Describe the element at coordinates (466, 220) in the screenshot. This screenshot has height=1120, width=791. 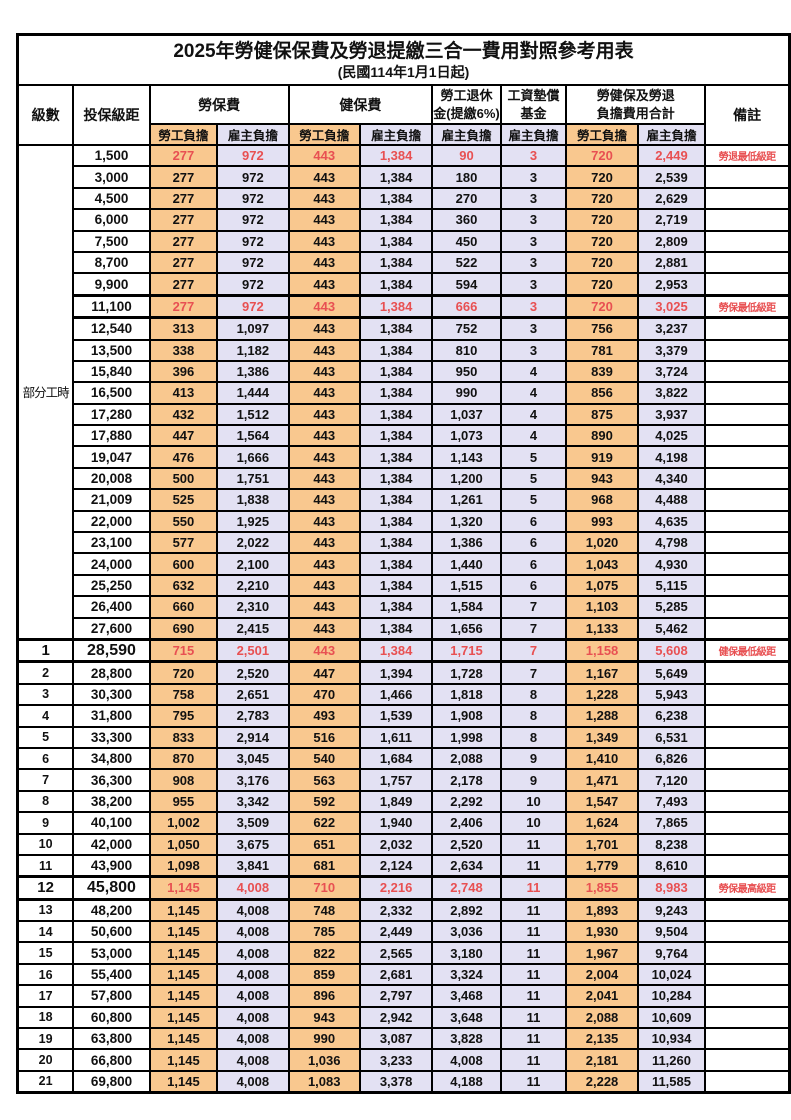
I see `pension-employer-fee: 360` at that location.